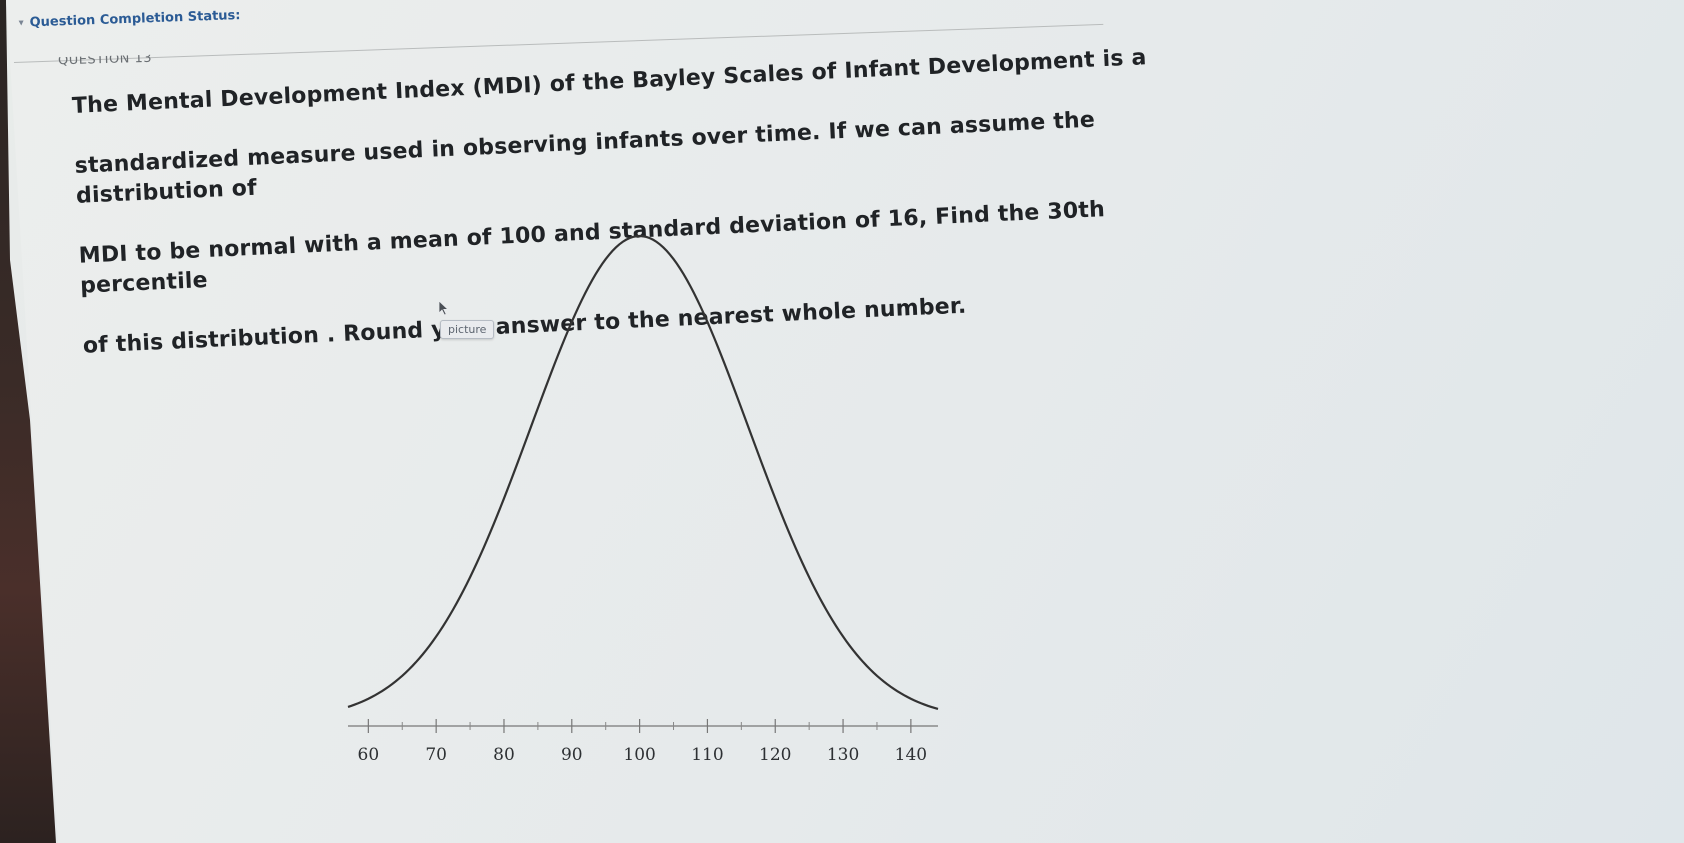 The image size is (1684, 843). Describe the element at coordinates (775, 755) in the screenshot. I see `x-axis-tick-label: 120` at that location.